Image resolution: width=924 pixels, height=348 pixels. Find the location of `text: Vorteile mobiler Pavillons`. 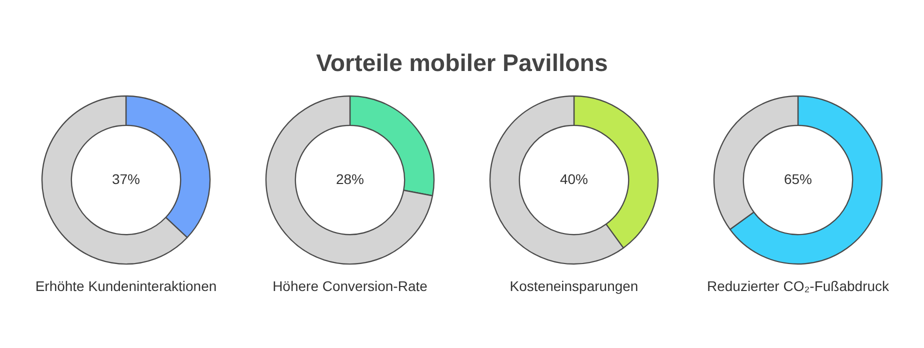

text: Vorteile mobiler Pavillons is located at coordinates (462, 64).